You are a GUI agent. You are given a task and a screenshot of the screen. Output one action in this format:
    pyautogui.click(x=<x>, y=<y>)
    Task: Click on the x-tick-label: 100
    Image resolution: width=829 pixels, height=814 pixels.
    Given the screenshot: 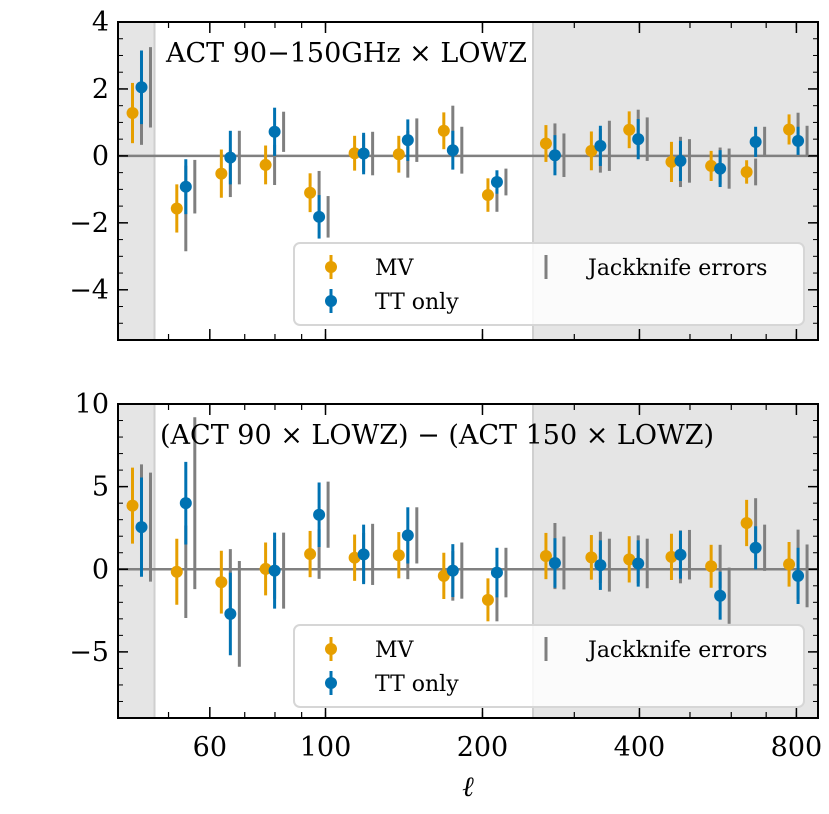 What is the action you would take?
    pyautogui.click(x=326, y=747)
    